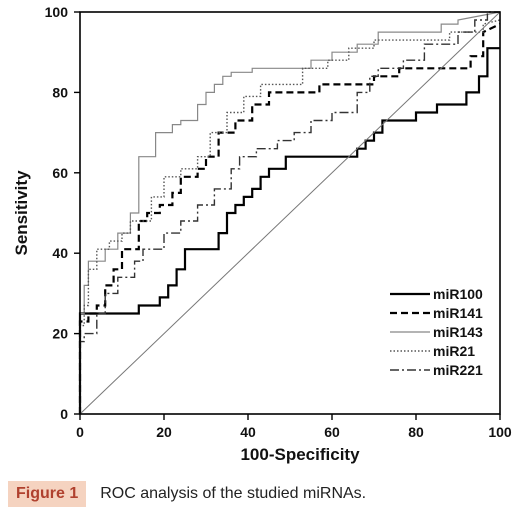  I want to click on x-tick-label: 80, so click(416, 432).